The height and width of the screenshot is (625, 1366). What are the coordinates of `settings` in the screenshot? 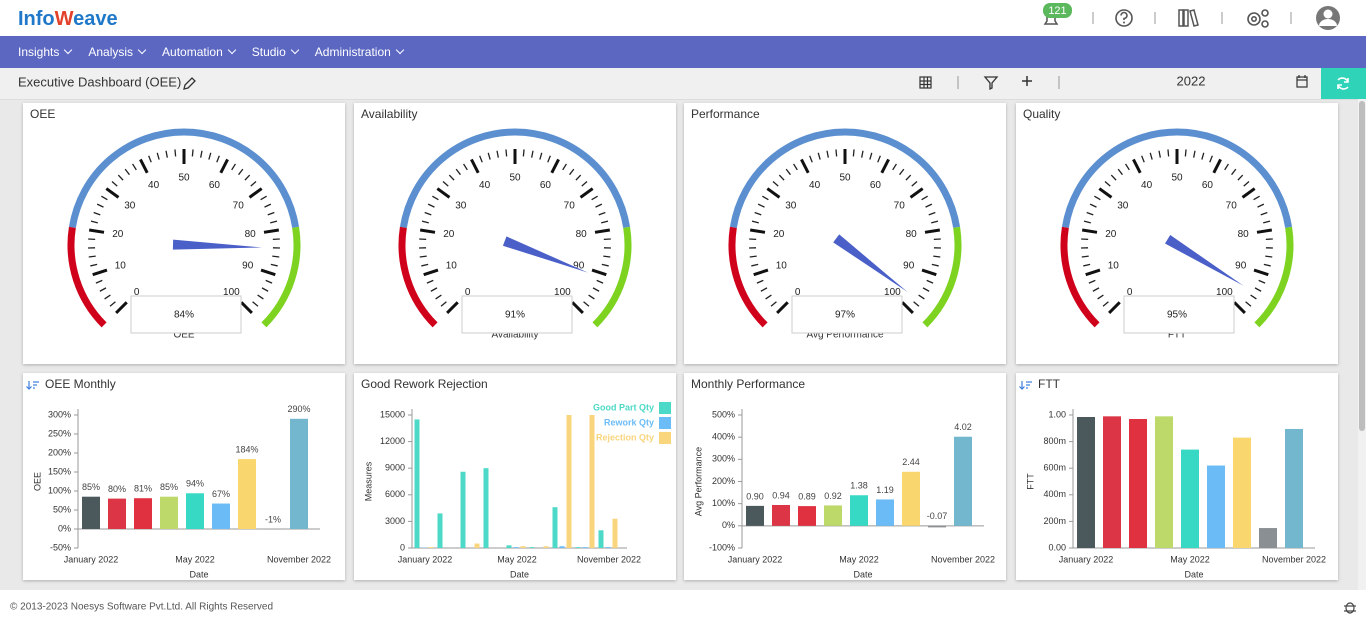 It's located at (1258, 18).